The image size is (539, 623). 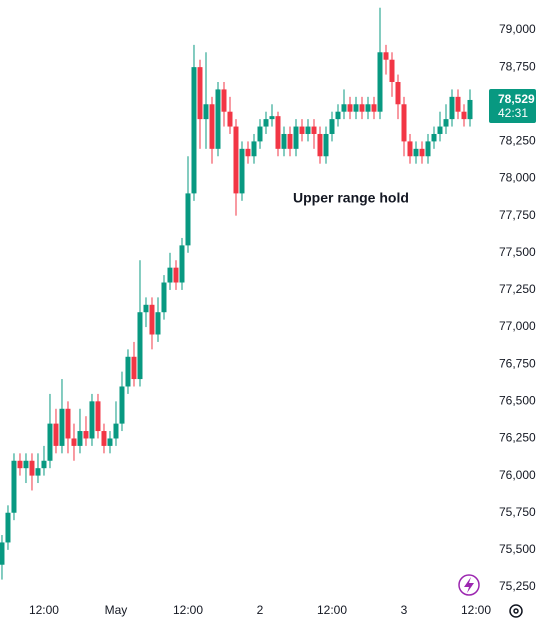 I want to click on x-tick-label: May, so click(x=116, y=610).